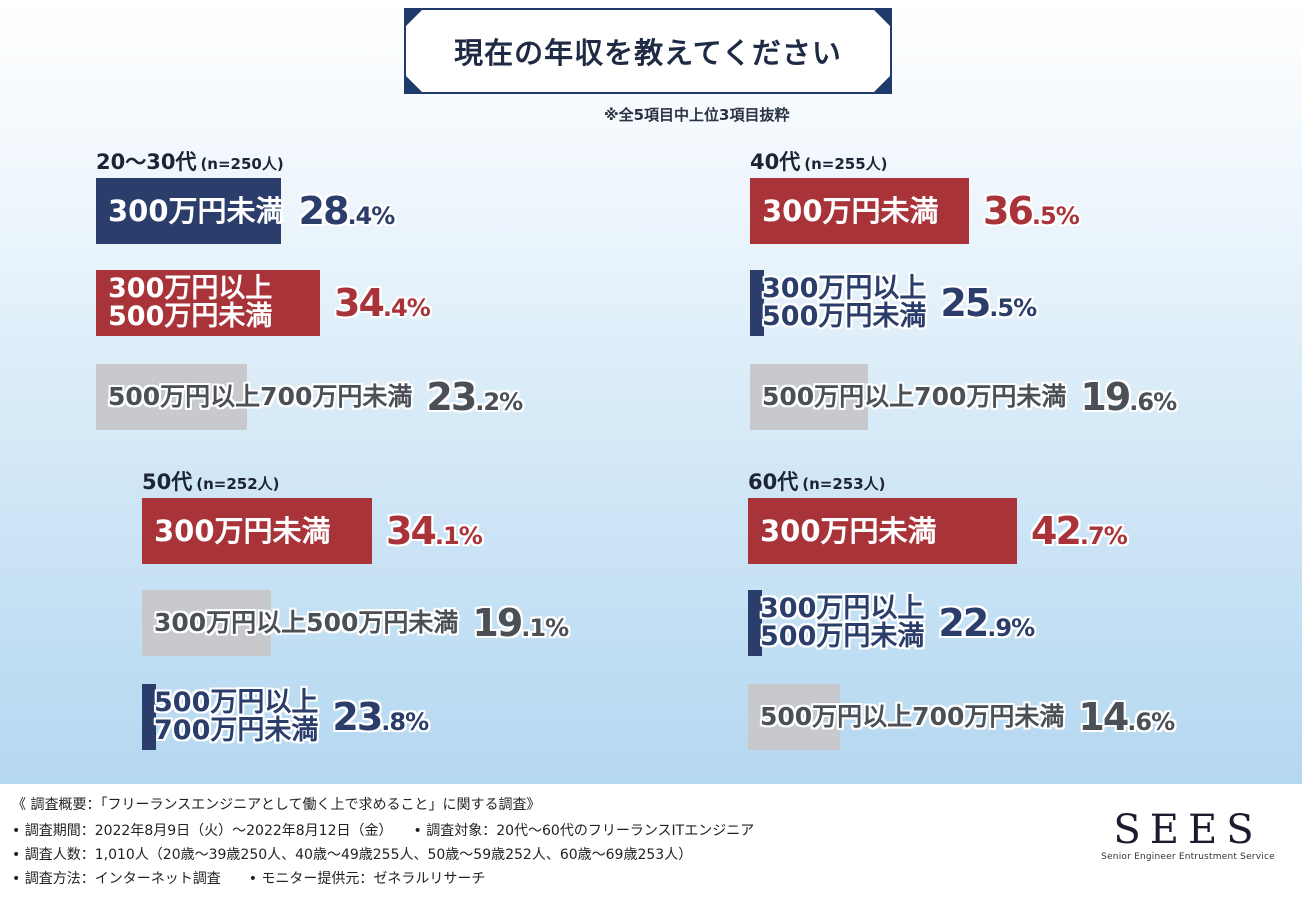 The height and width of the screenshot is (900, 1302). What do you see at coordinates (1008, 211) in the screenshot?
I see `value-integer: 36` at bounding box center [1008, 211].